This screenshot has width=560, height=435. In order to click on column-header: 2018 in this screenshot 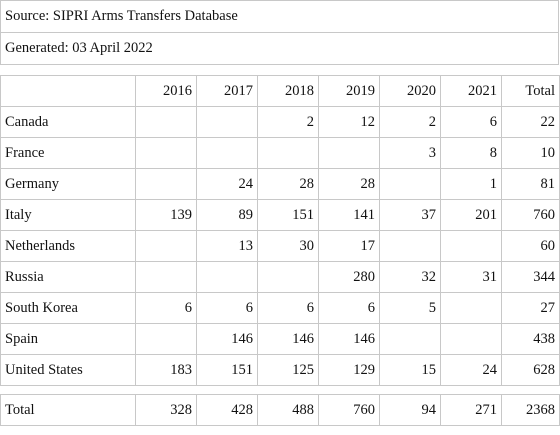, I will do `click(288, 91)`.